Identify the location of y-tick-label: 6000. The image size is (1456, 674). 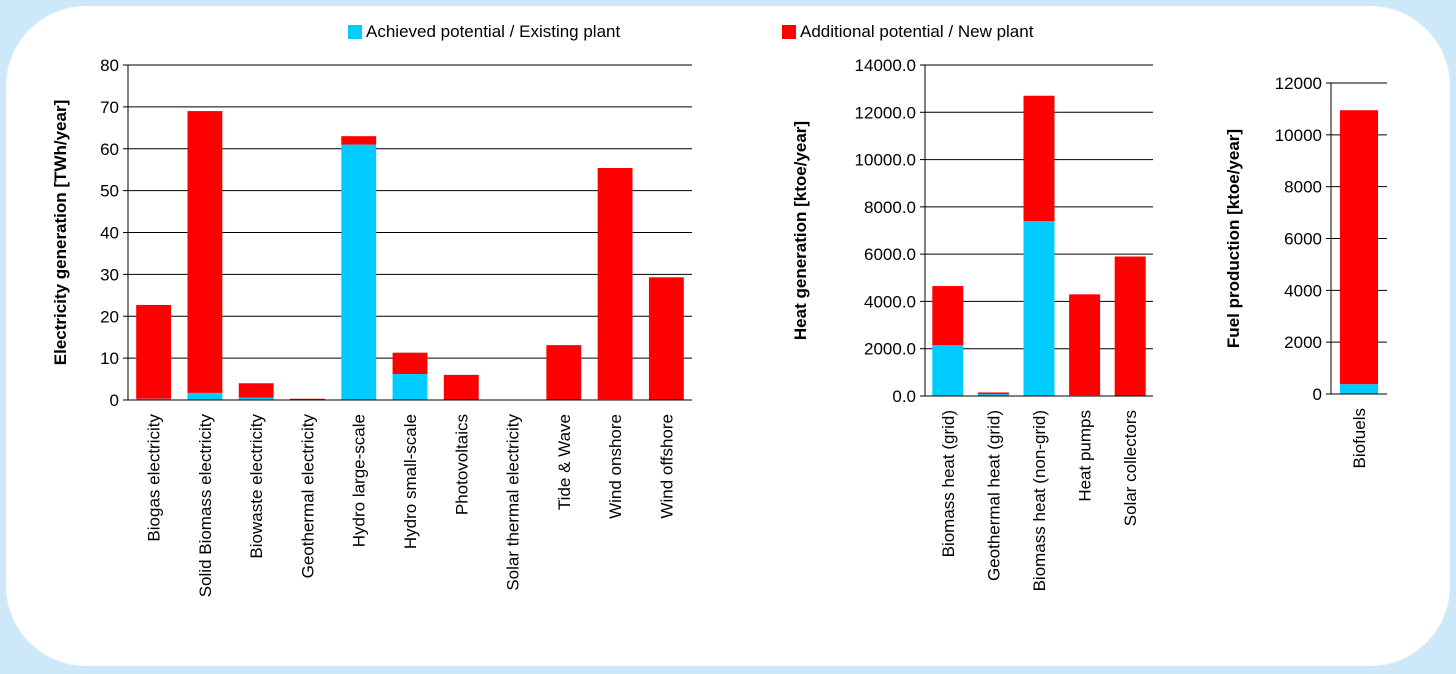
(1303, 239).